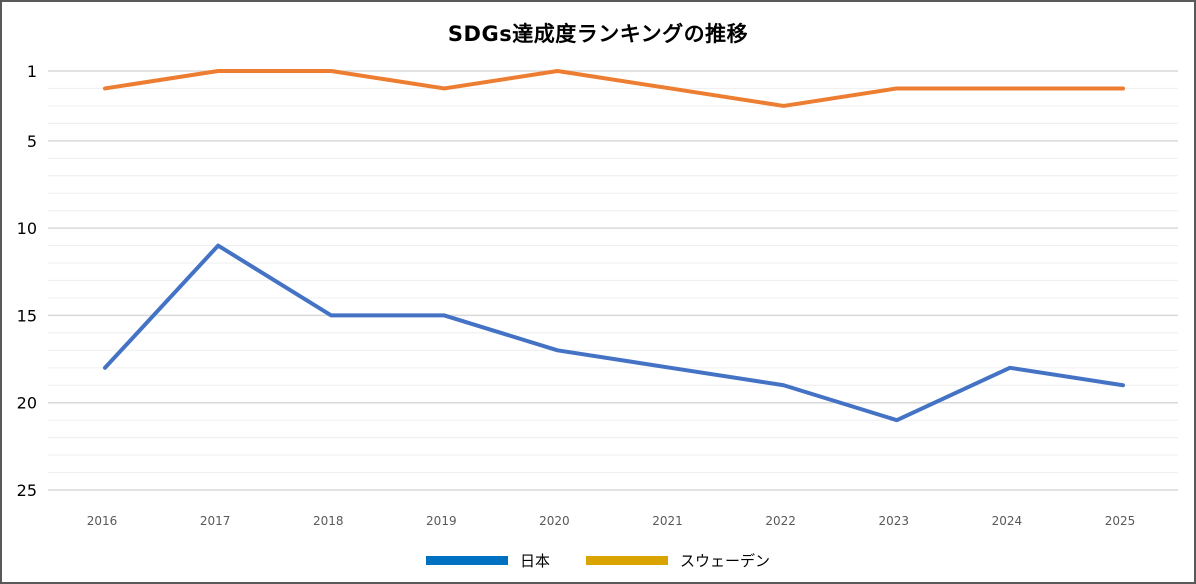  What do you see at coordinates (32, 71) in the screenshot?
I see `y-tick-label: 1` at bounding box center [32, 71].